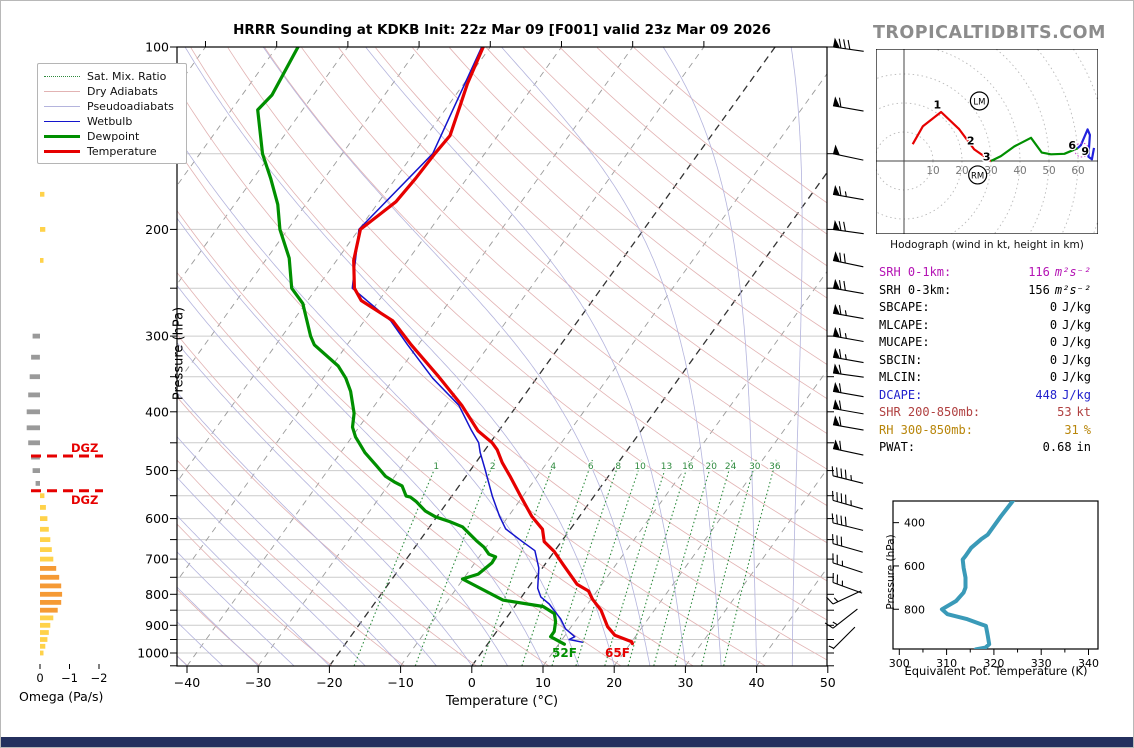 This screenshot has width=1134, height=748. Describe the element at coordinates (685, 682) in the screenshot. I see `temp-tick-label-30: 30` at that location.